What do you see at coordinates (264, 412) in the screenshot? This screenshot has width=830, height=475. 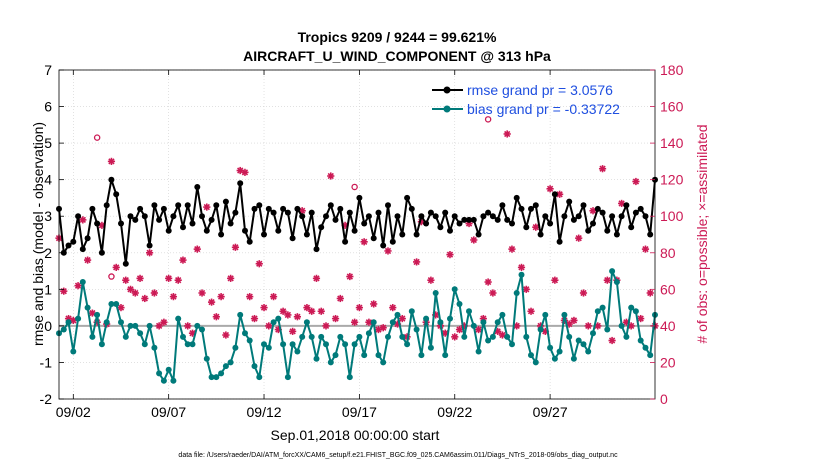 I see `x-tick-label-09/12: 09/12` at bounding box center [264, 412].